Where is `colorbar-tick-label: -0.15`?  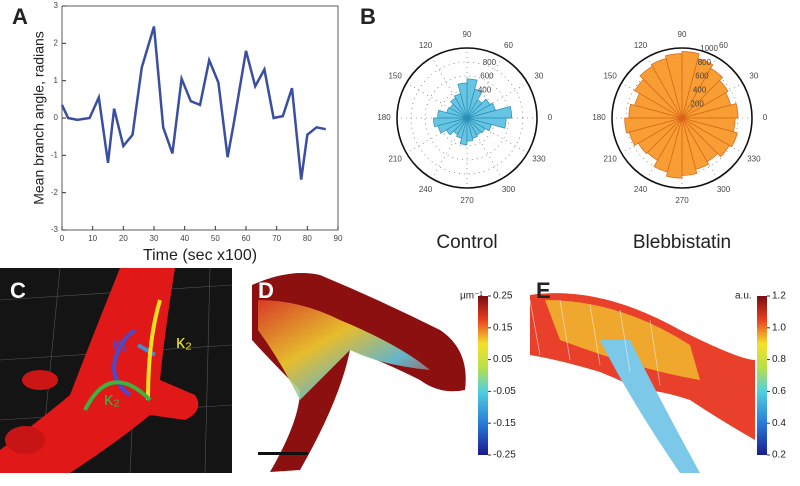
colorbar-tick-label: -0.15 is located at coordinates (504, 423).